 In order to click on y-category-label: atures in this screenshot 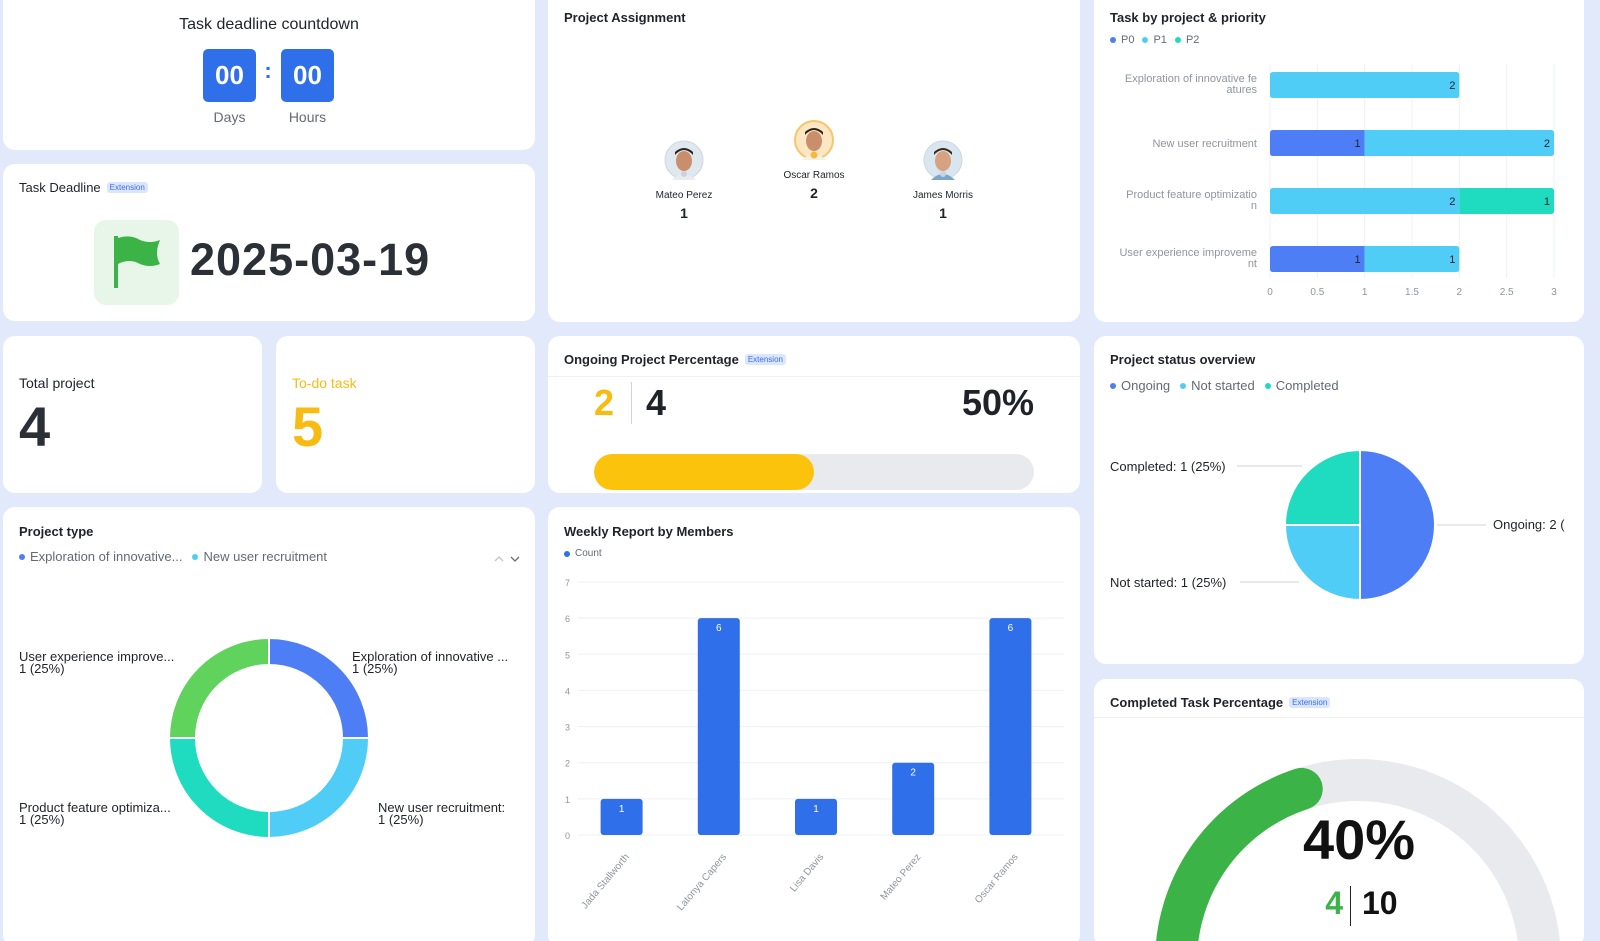, I will do `click(1241, 90)`.